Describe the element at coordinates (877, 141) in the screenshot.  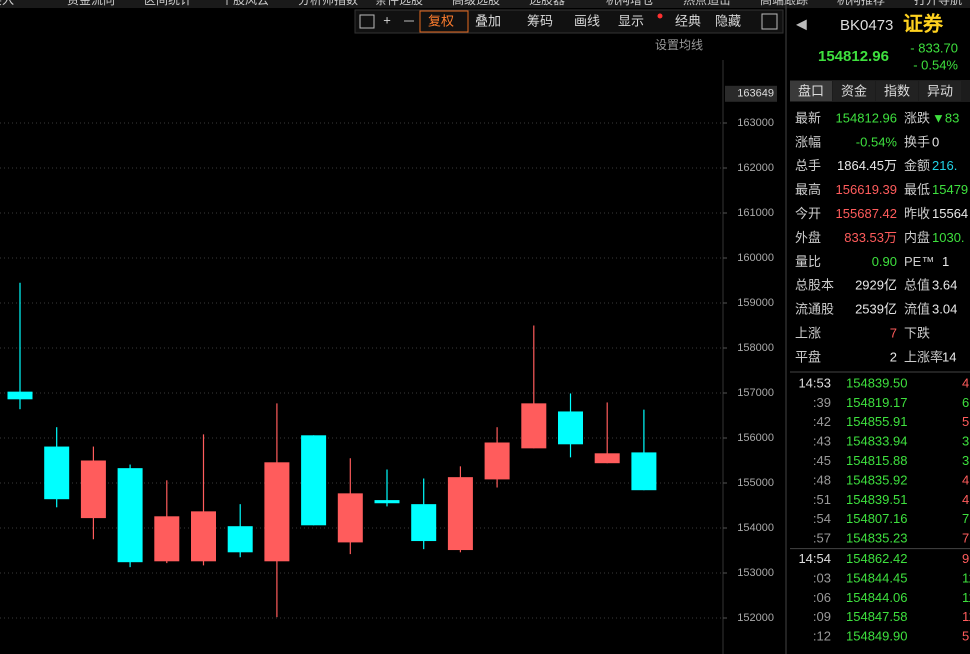
I see `stat-value: -0.54%` at that location.